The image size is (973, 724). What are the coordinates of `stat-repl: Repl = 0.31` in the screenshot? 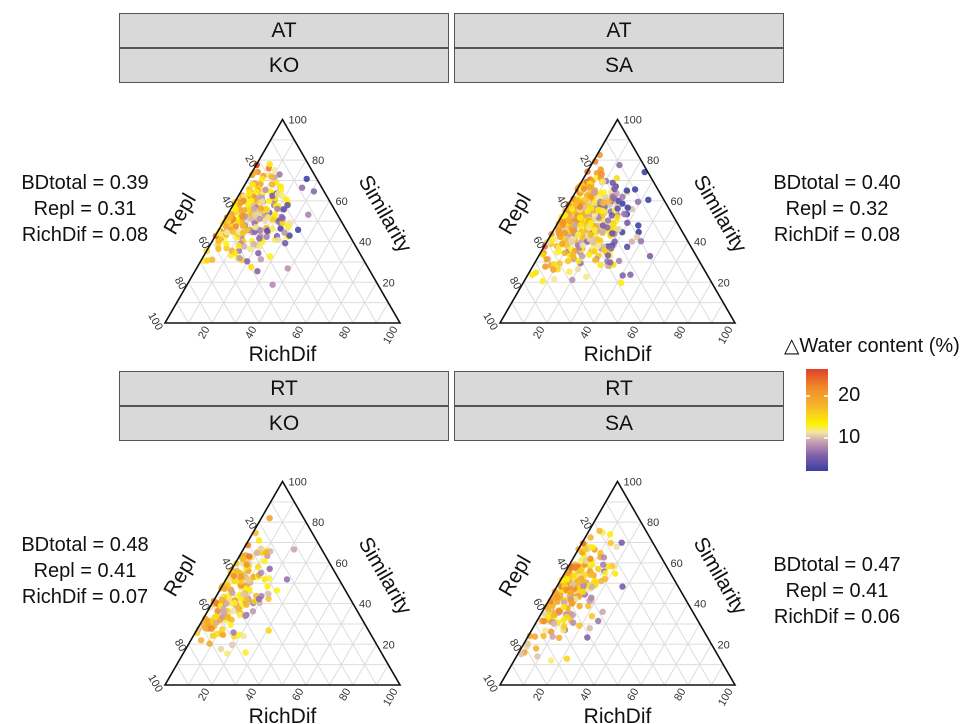 It's located at (85, 209).